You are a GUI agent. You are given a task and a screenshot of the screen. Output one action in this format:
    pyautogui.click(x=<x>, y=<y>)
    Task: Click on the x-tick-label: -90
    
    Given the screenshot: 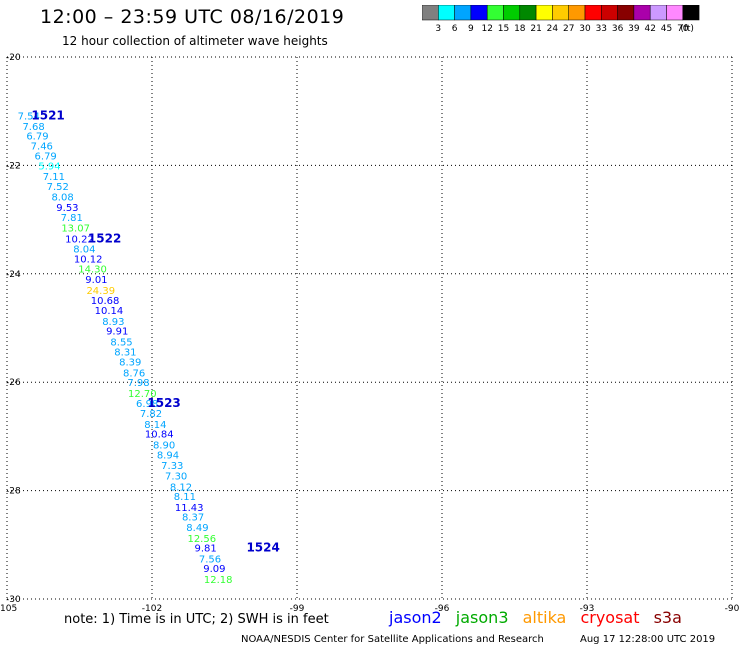 What is the action you would take?
    pyautogui.click(x=732, y=608)
    